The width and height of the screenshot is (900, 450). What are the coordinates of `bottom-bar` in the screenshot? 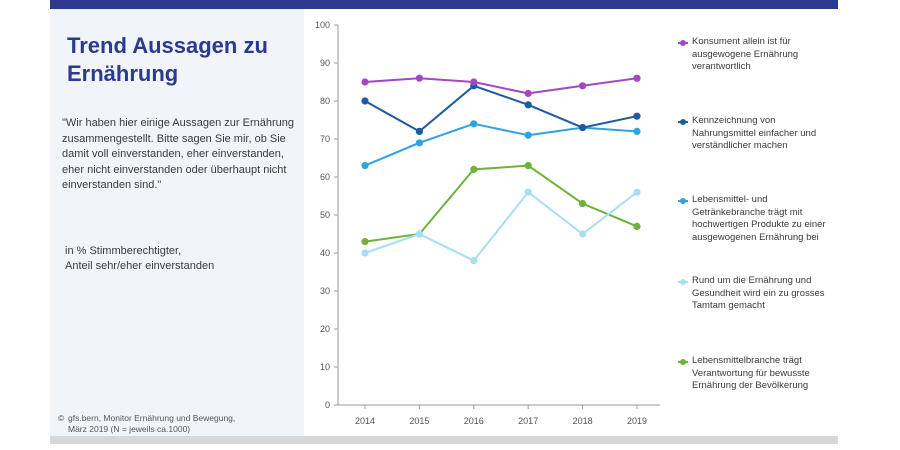 It's located at (444, 440).